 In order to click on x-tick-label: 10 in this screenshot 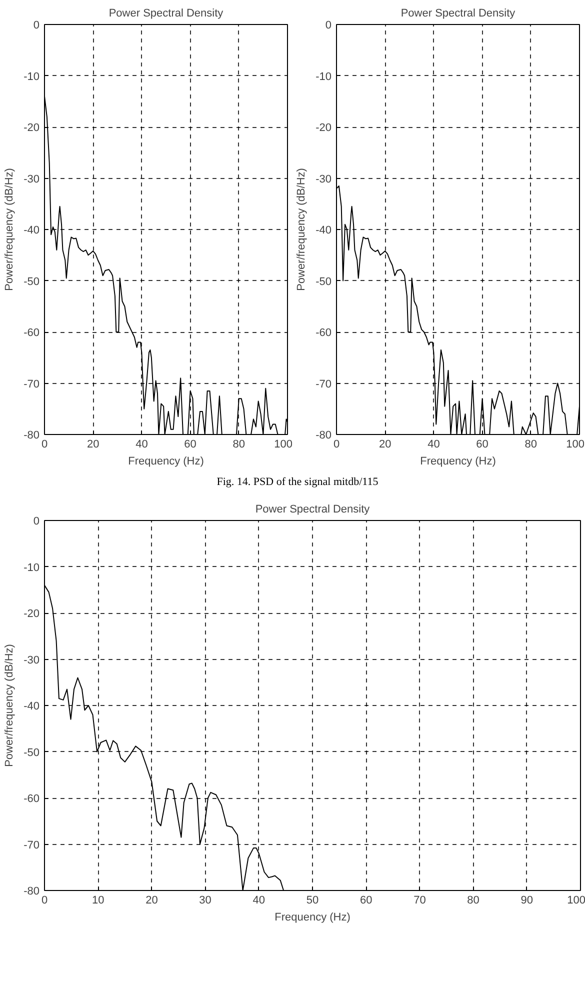, I will do `click(98, 900)`.